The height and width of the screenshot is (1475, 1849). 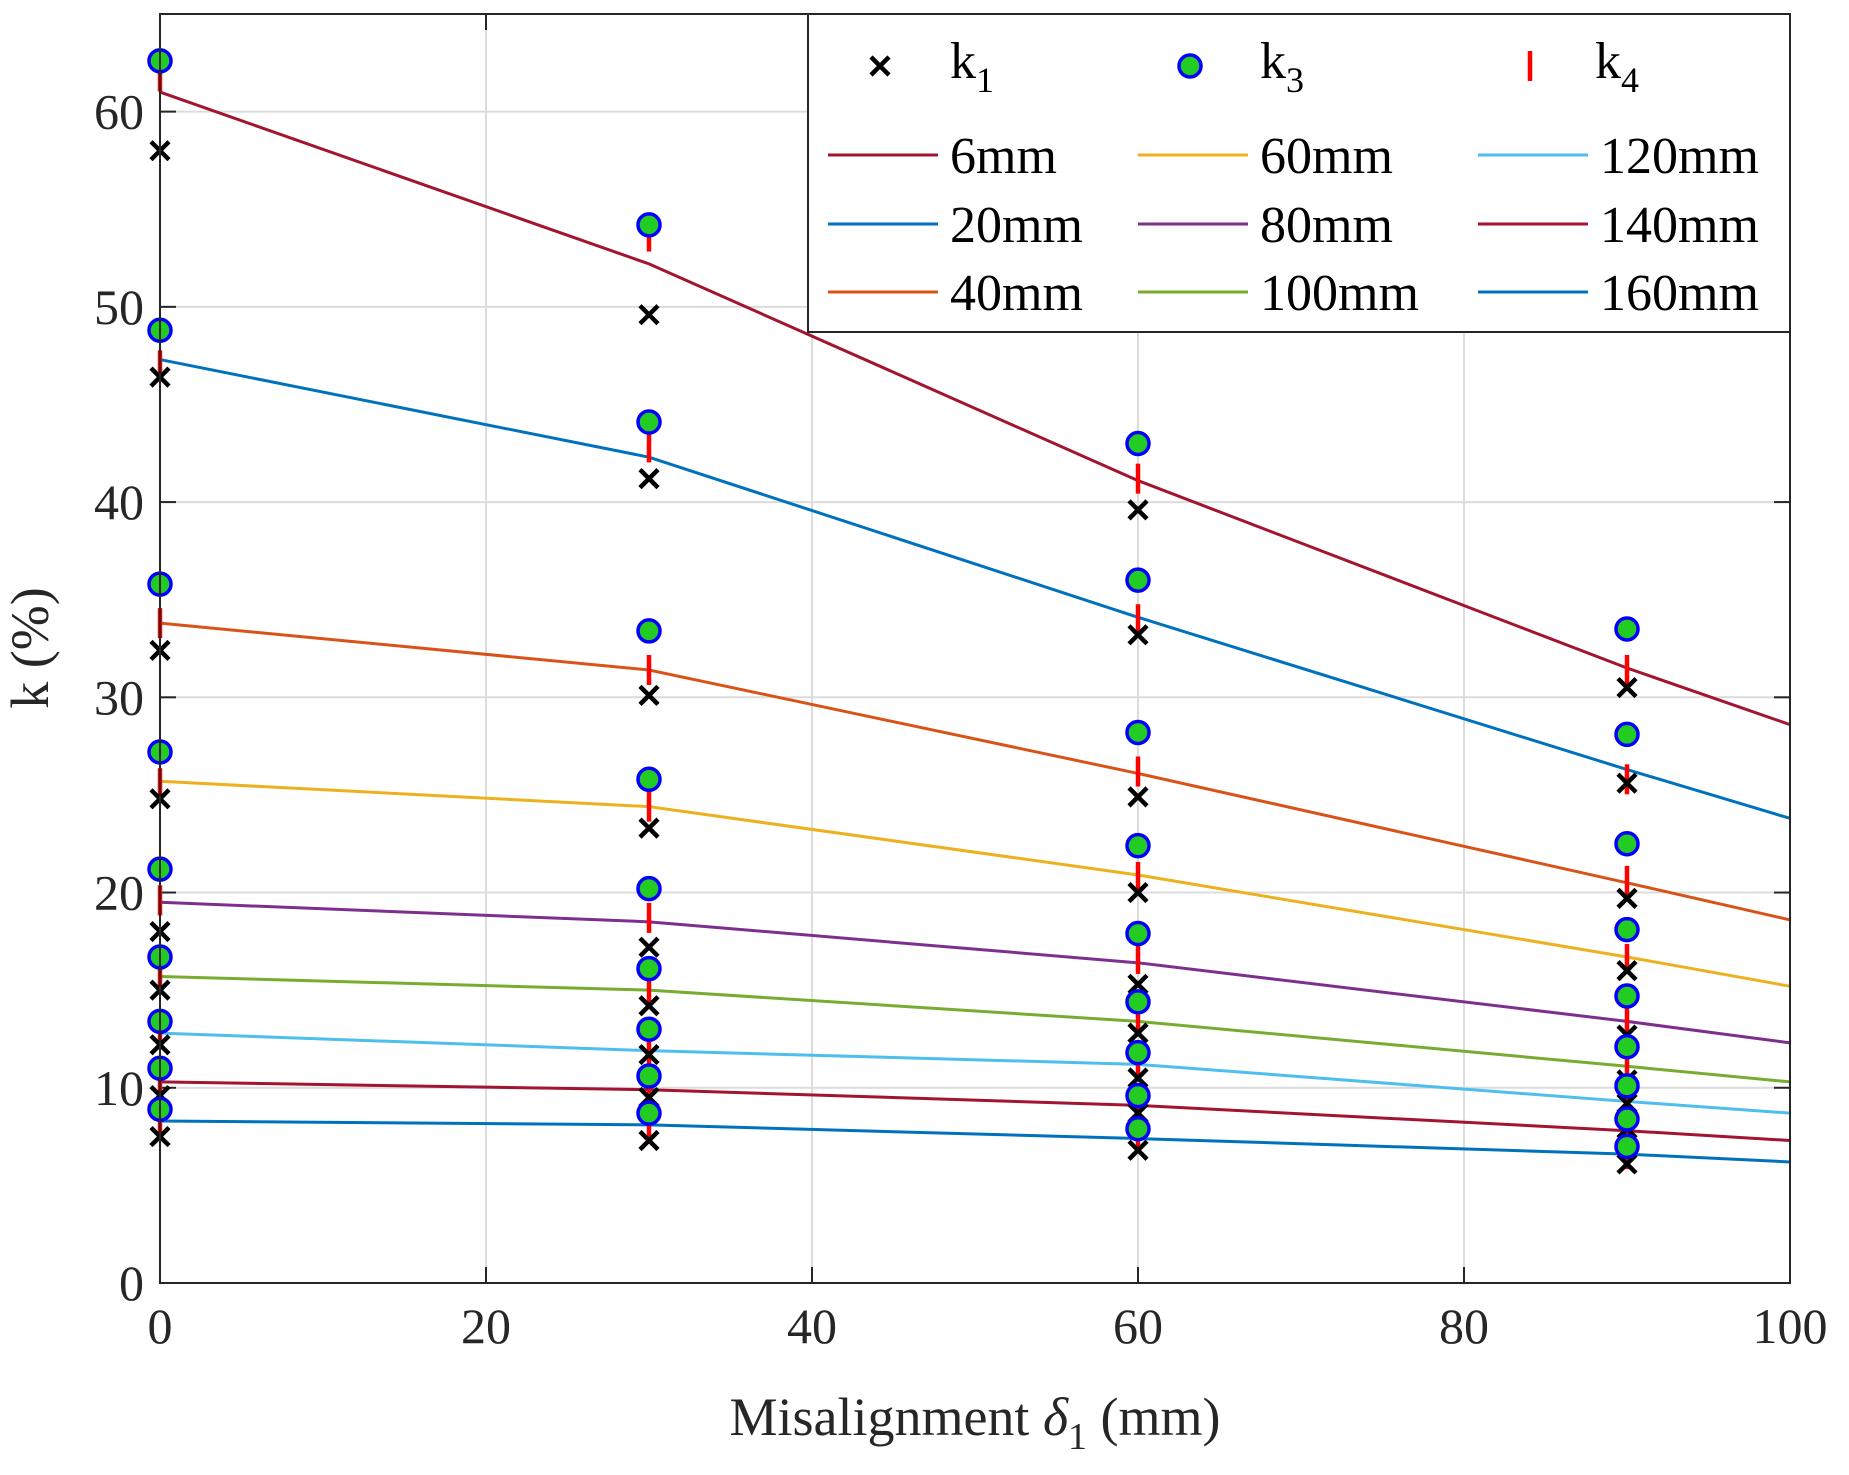 What do you see at coordinates (880, 66) in the screenshot?
I see `legend-k1-marker` at bounding box center [880, 66].